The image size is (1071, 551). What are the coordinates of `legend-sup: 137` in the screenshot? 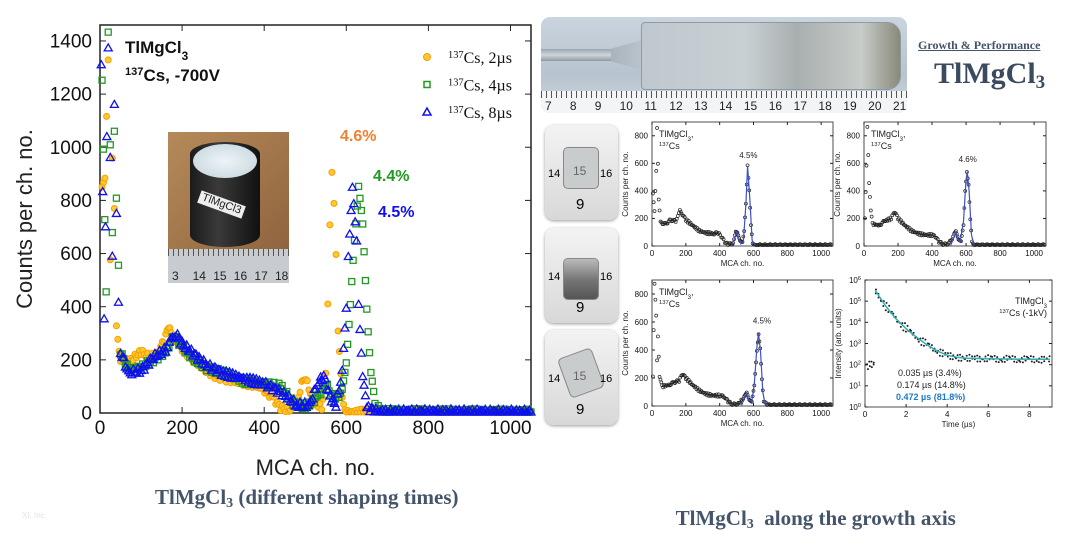 It's located at (456, 55).